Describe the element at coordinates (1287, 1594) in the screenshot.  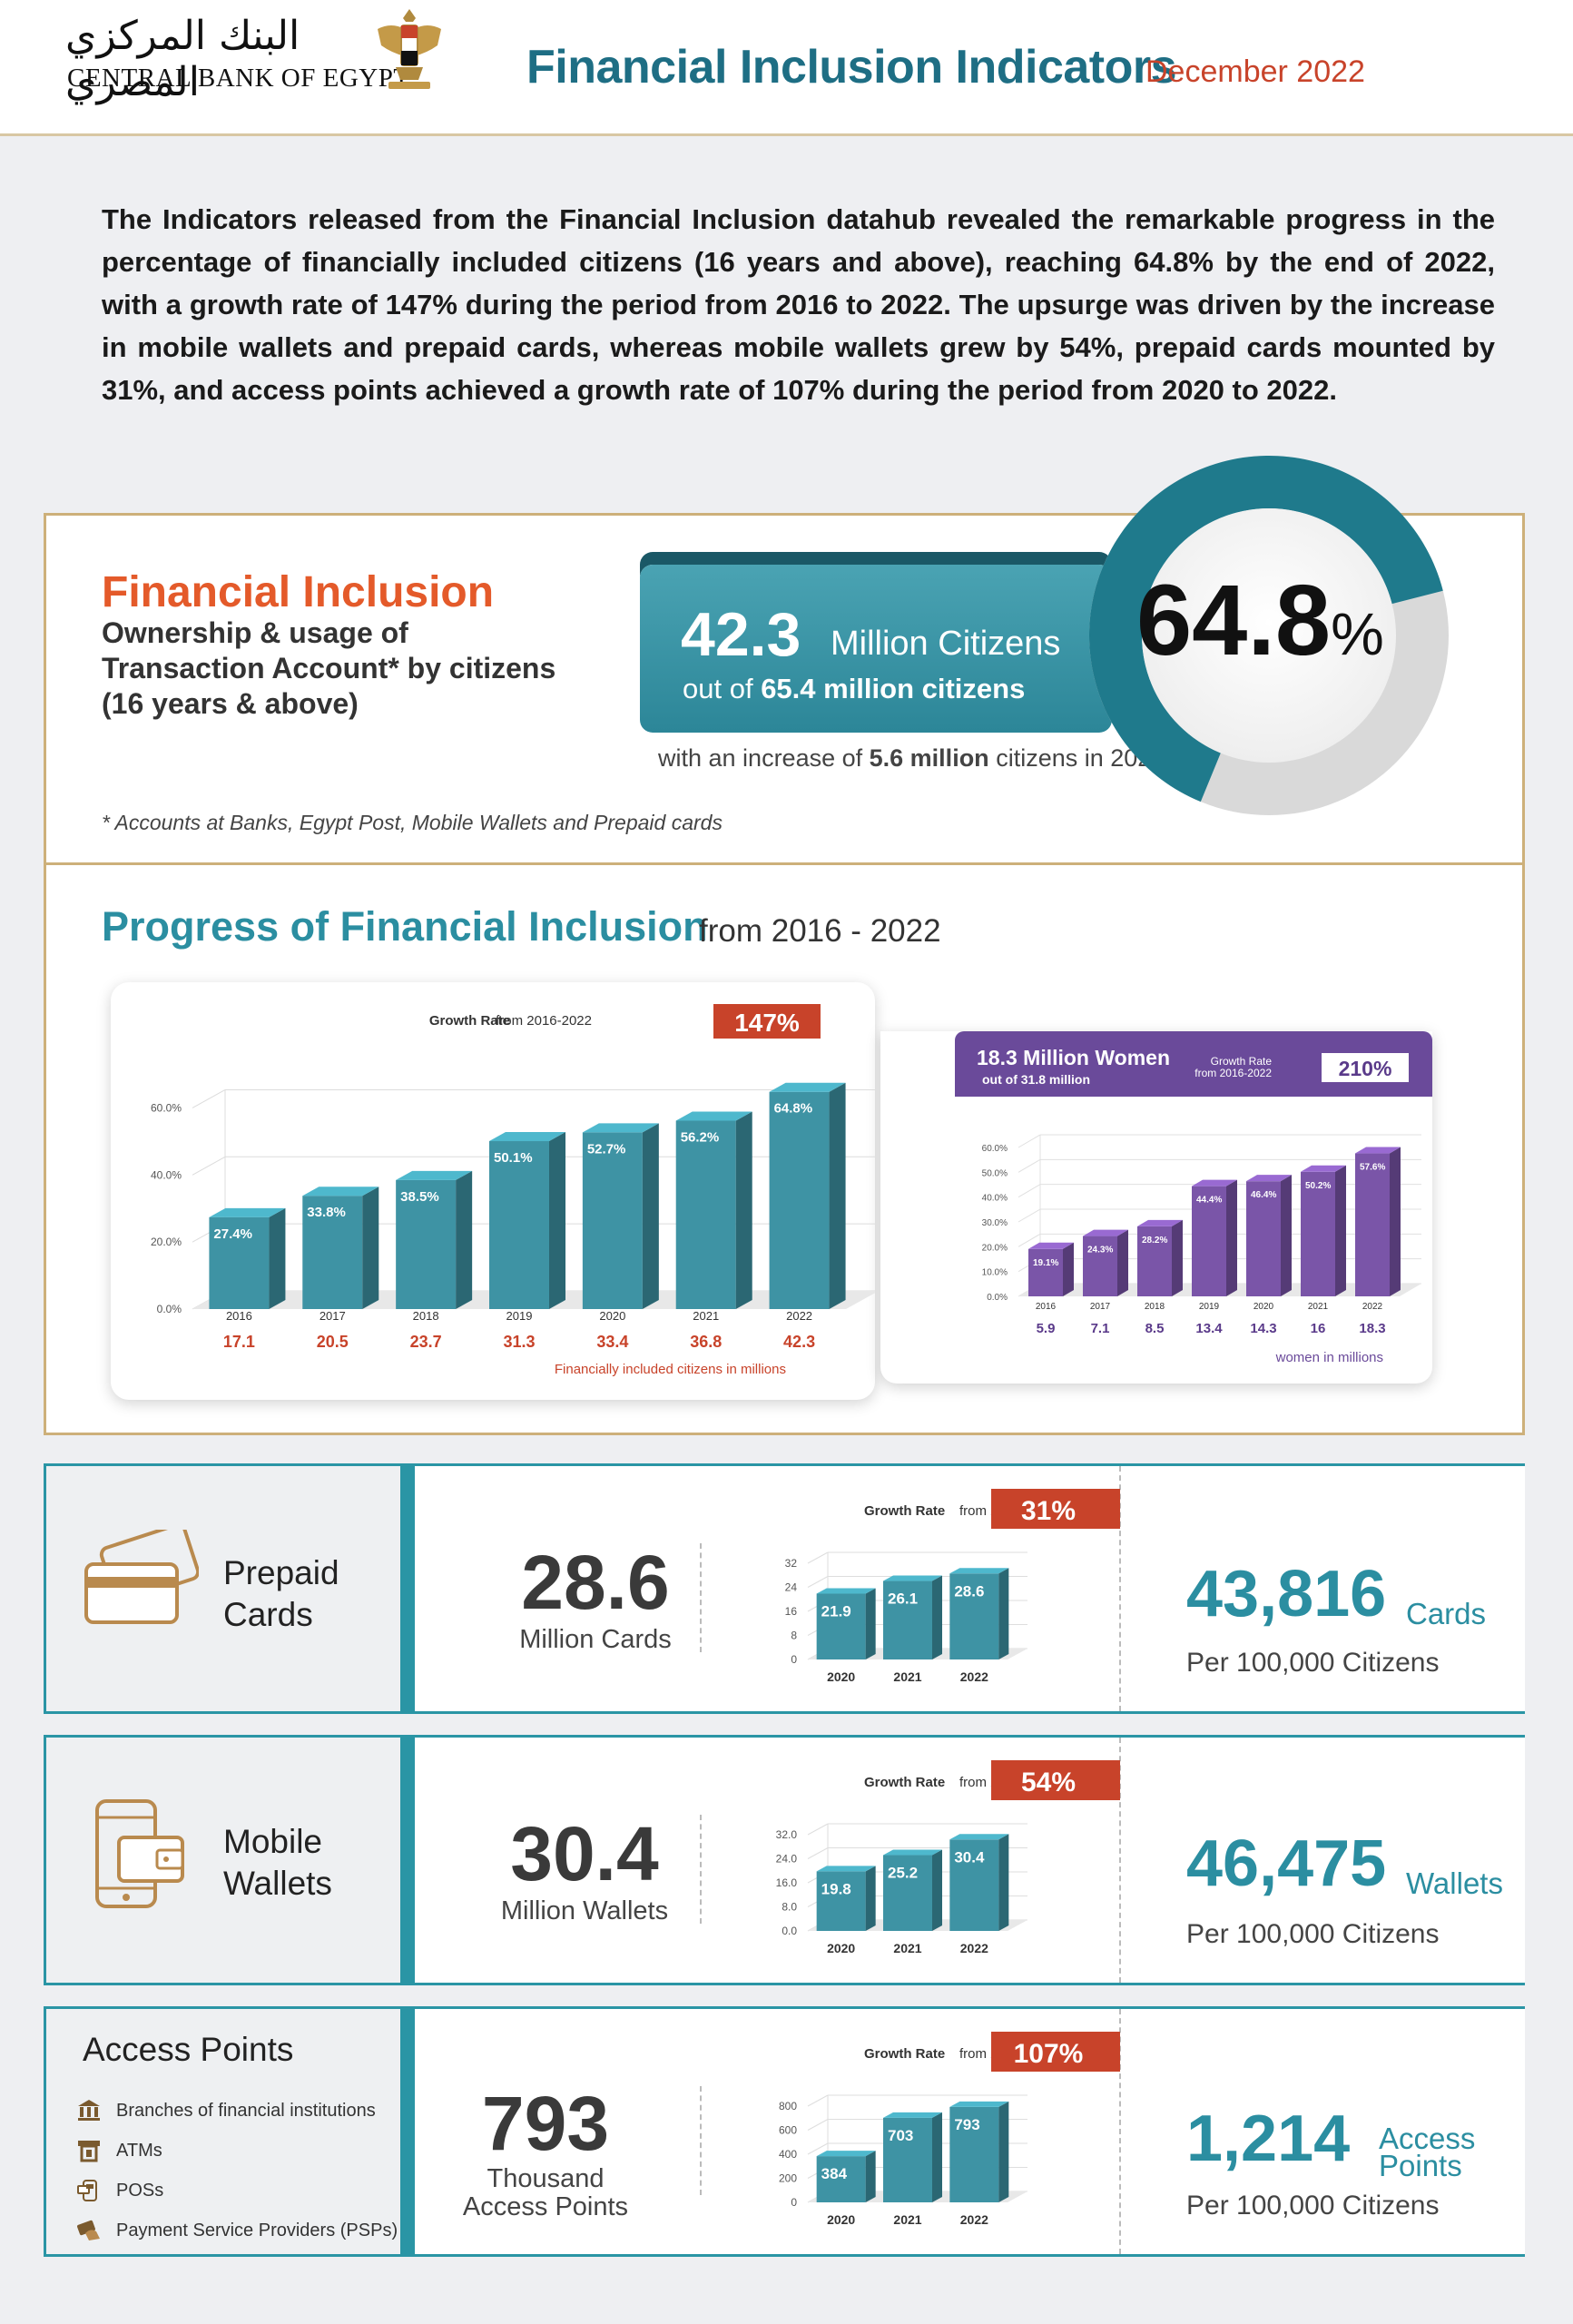
I see `prepaid-per-value: 43,816` at that location.